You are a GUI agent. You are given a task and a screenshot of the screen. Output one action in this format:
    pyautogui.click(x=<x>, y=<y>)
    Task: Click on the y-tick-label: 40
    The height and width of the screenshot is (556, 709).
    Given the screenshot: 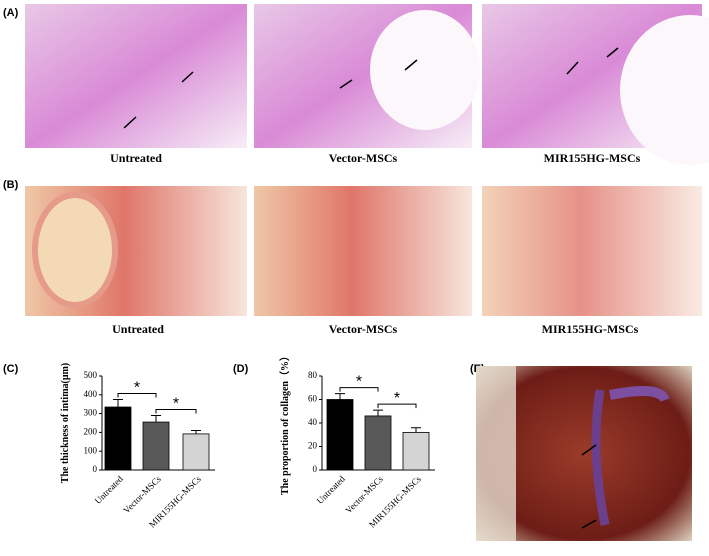 What is the action you would take?
    pyautogui.click(x=313, y=422)
    